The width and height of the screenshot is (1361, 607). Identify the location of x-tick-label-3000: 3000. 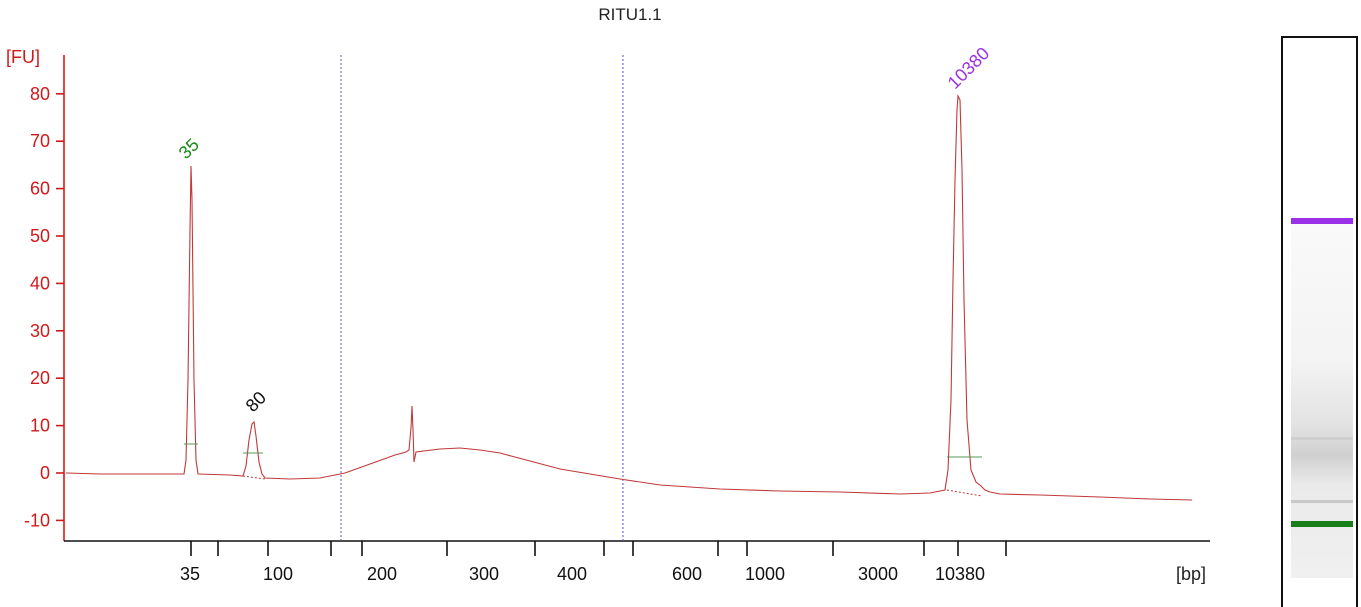
(878, 574).